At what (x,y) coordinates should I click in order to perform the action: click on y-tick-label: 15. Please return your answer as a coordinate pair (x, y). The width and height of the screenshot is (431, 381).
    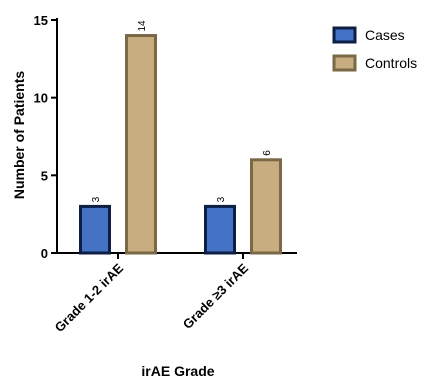
    Looking at the image, I should click on (41, 20).